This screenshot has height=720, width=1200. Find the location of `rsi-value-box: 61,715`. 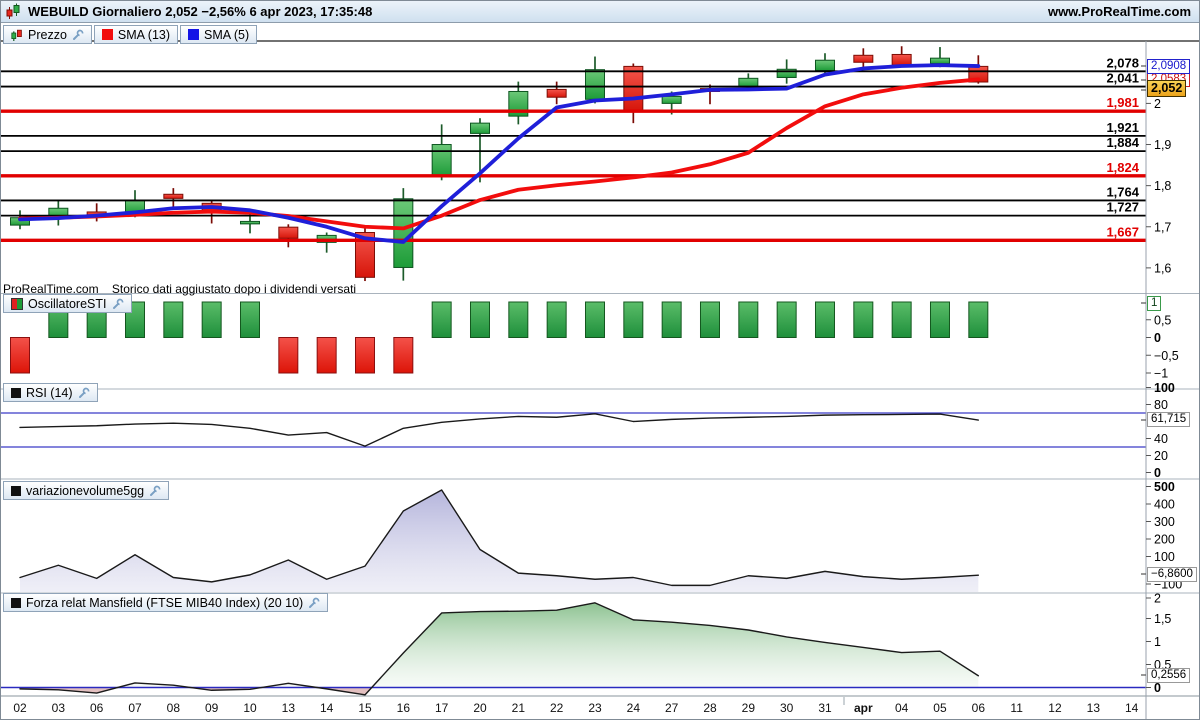

rsi-value-box: 61,715 is located at coordinates (1169, 419).